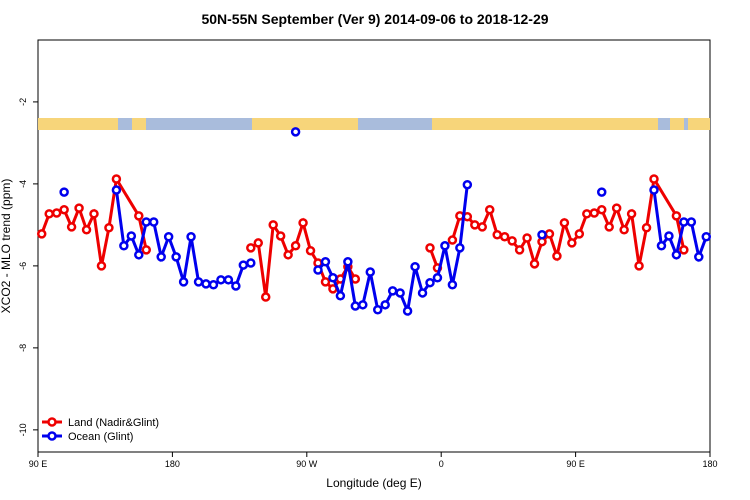 The width and height of the screenshot is (750, 500). I want to click on y-tick-label: -8, so click(23, 348).